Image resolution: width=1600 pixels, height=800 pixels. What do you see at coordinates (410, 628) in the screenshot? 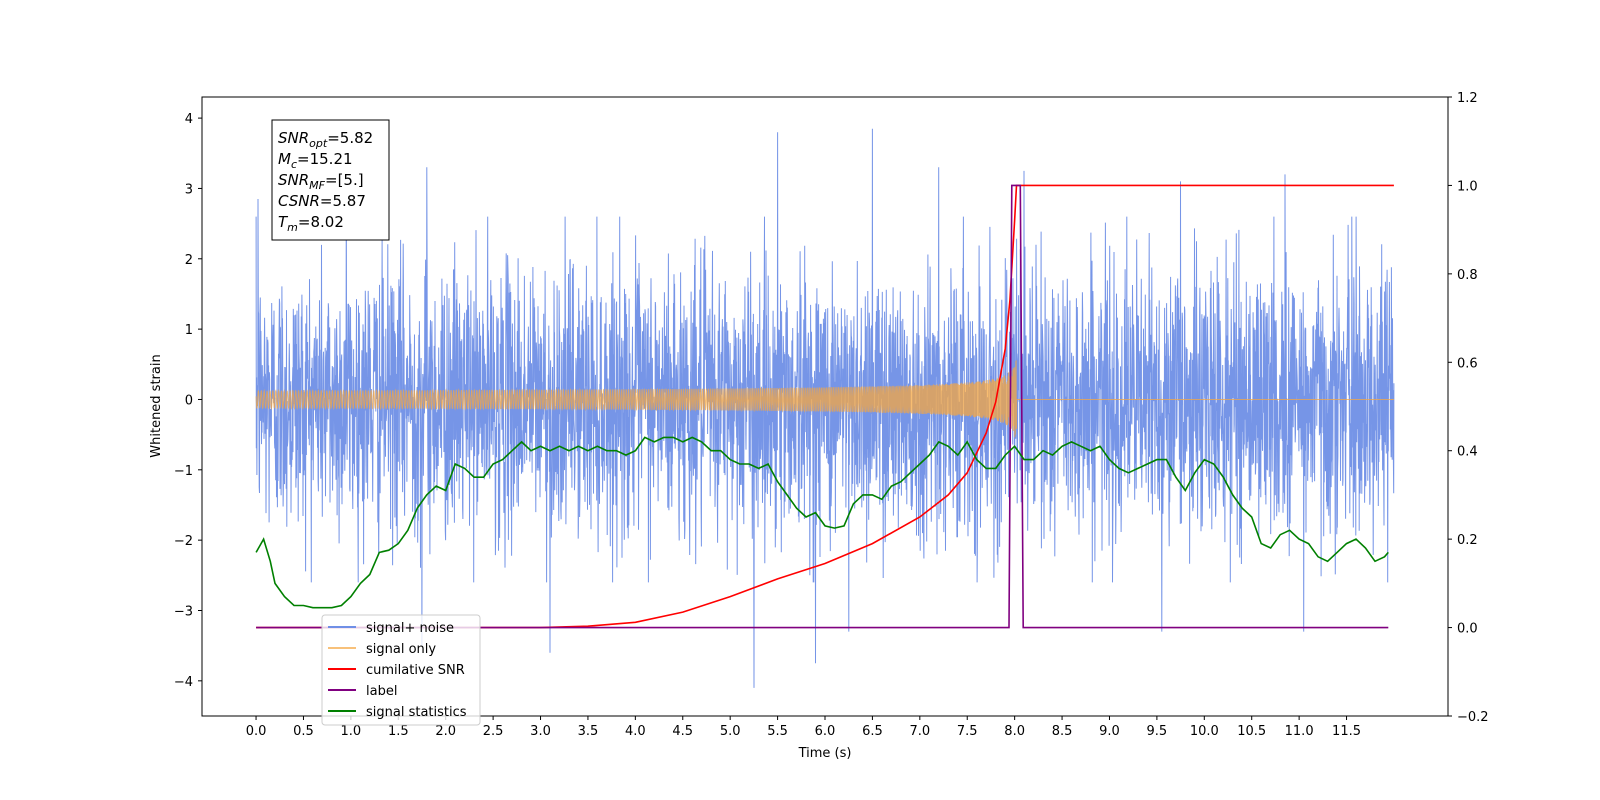
I see `legend-entry: signal+ noise` at bounding box center [410, 628].